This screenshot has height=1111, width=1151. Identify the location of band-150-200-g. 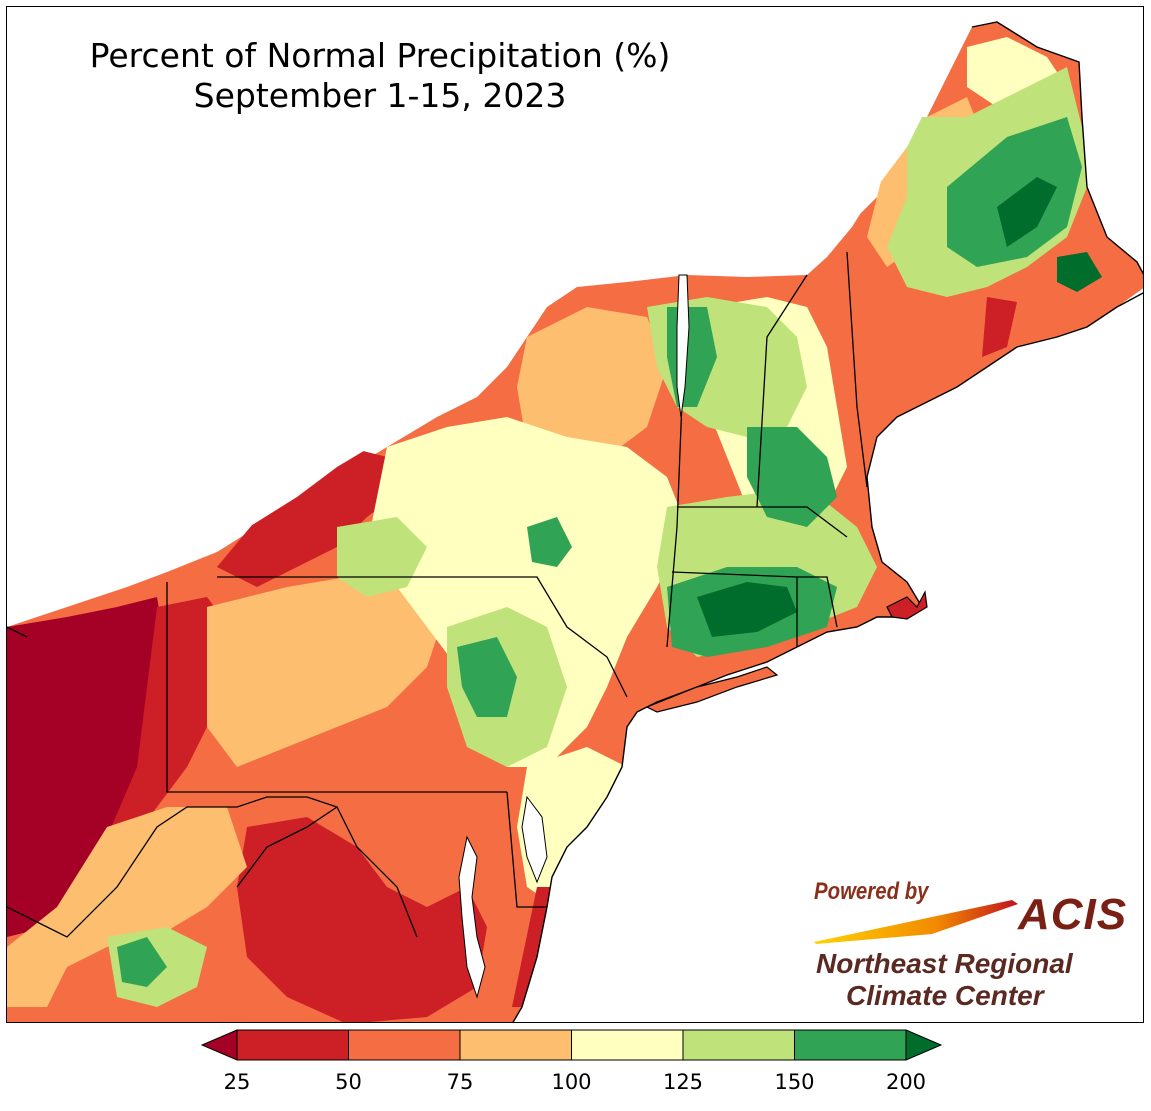
(142, 962).